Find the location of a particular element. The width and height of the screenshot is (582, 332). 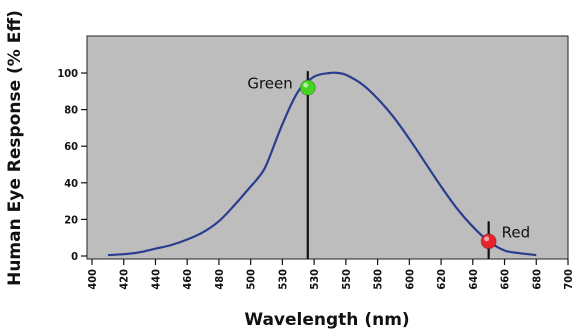

annotation-label: Red is located at coordinates (516, 232).